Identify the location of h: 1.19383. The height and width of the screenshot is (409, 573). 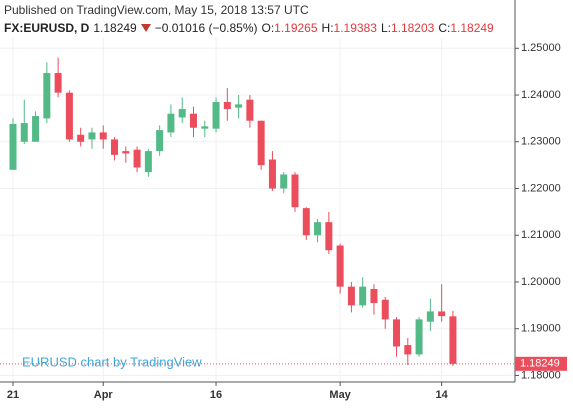
(355, 28).